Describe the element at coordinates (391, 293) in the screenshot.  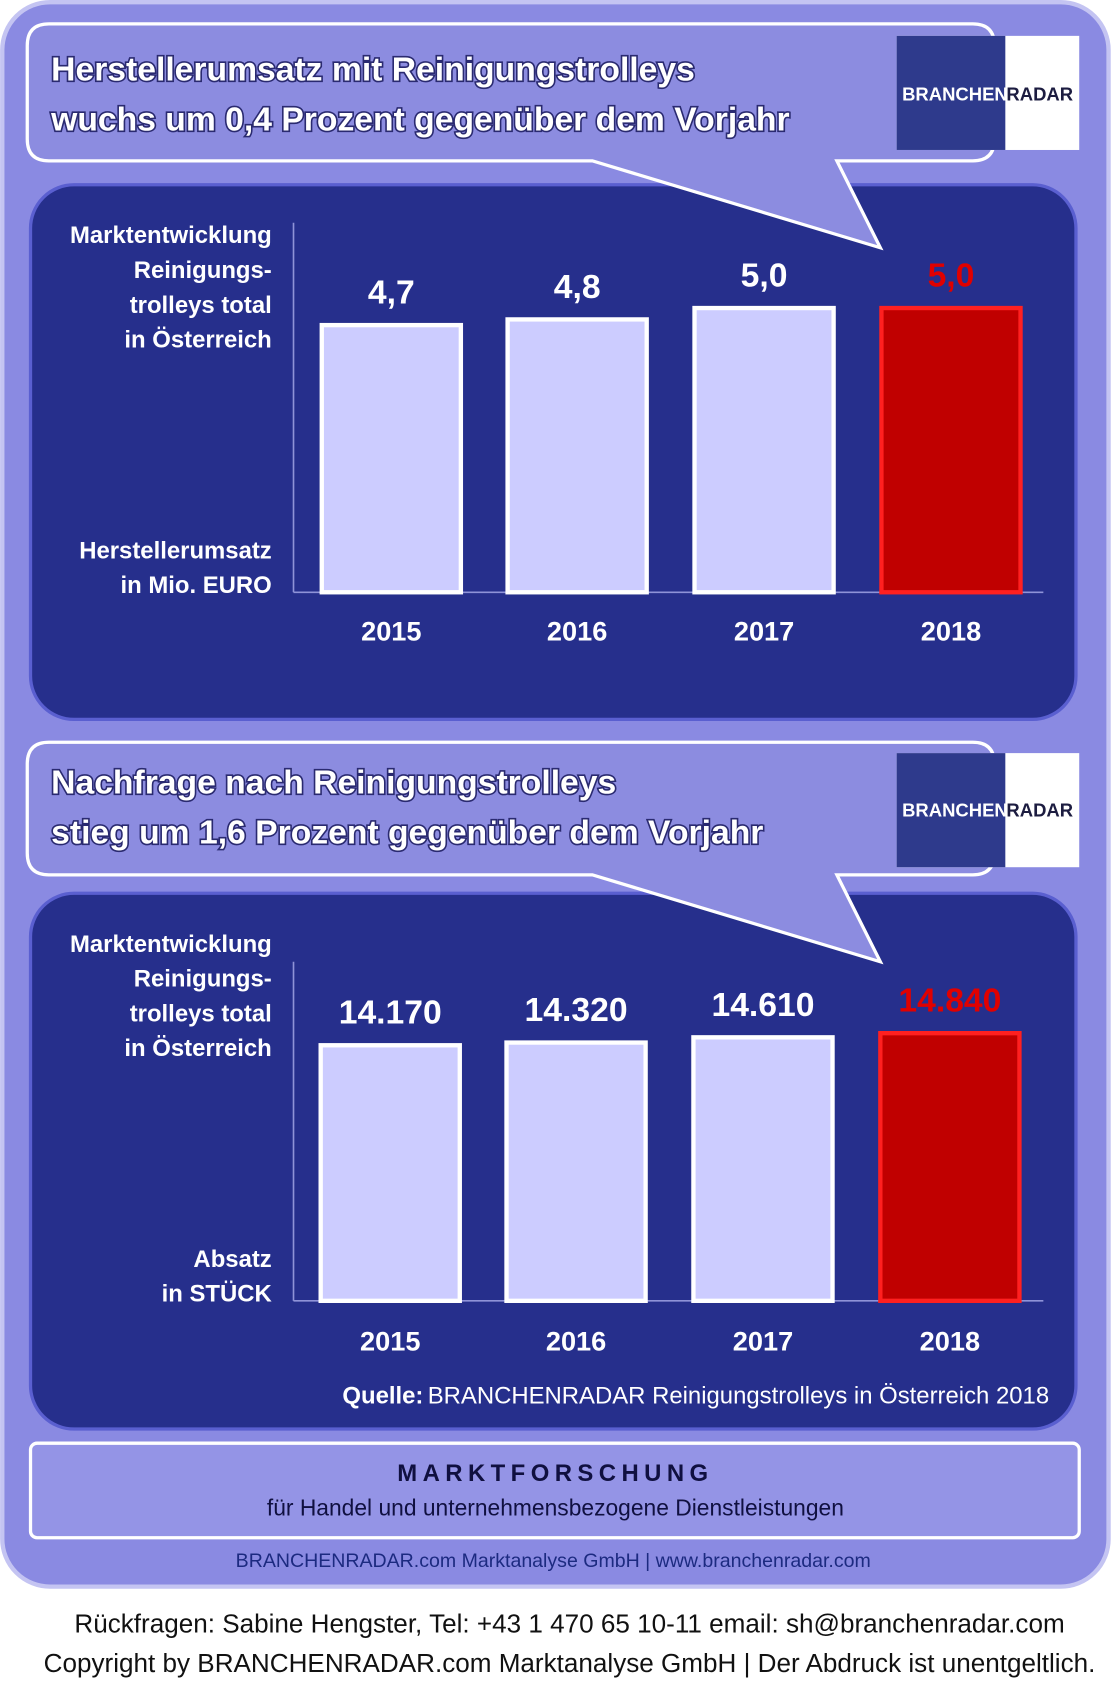
I see `value-label: 4,7` at that location.